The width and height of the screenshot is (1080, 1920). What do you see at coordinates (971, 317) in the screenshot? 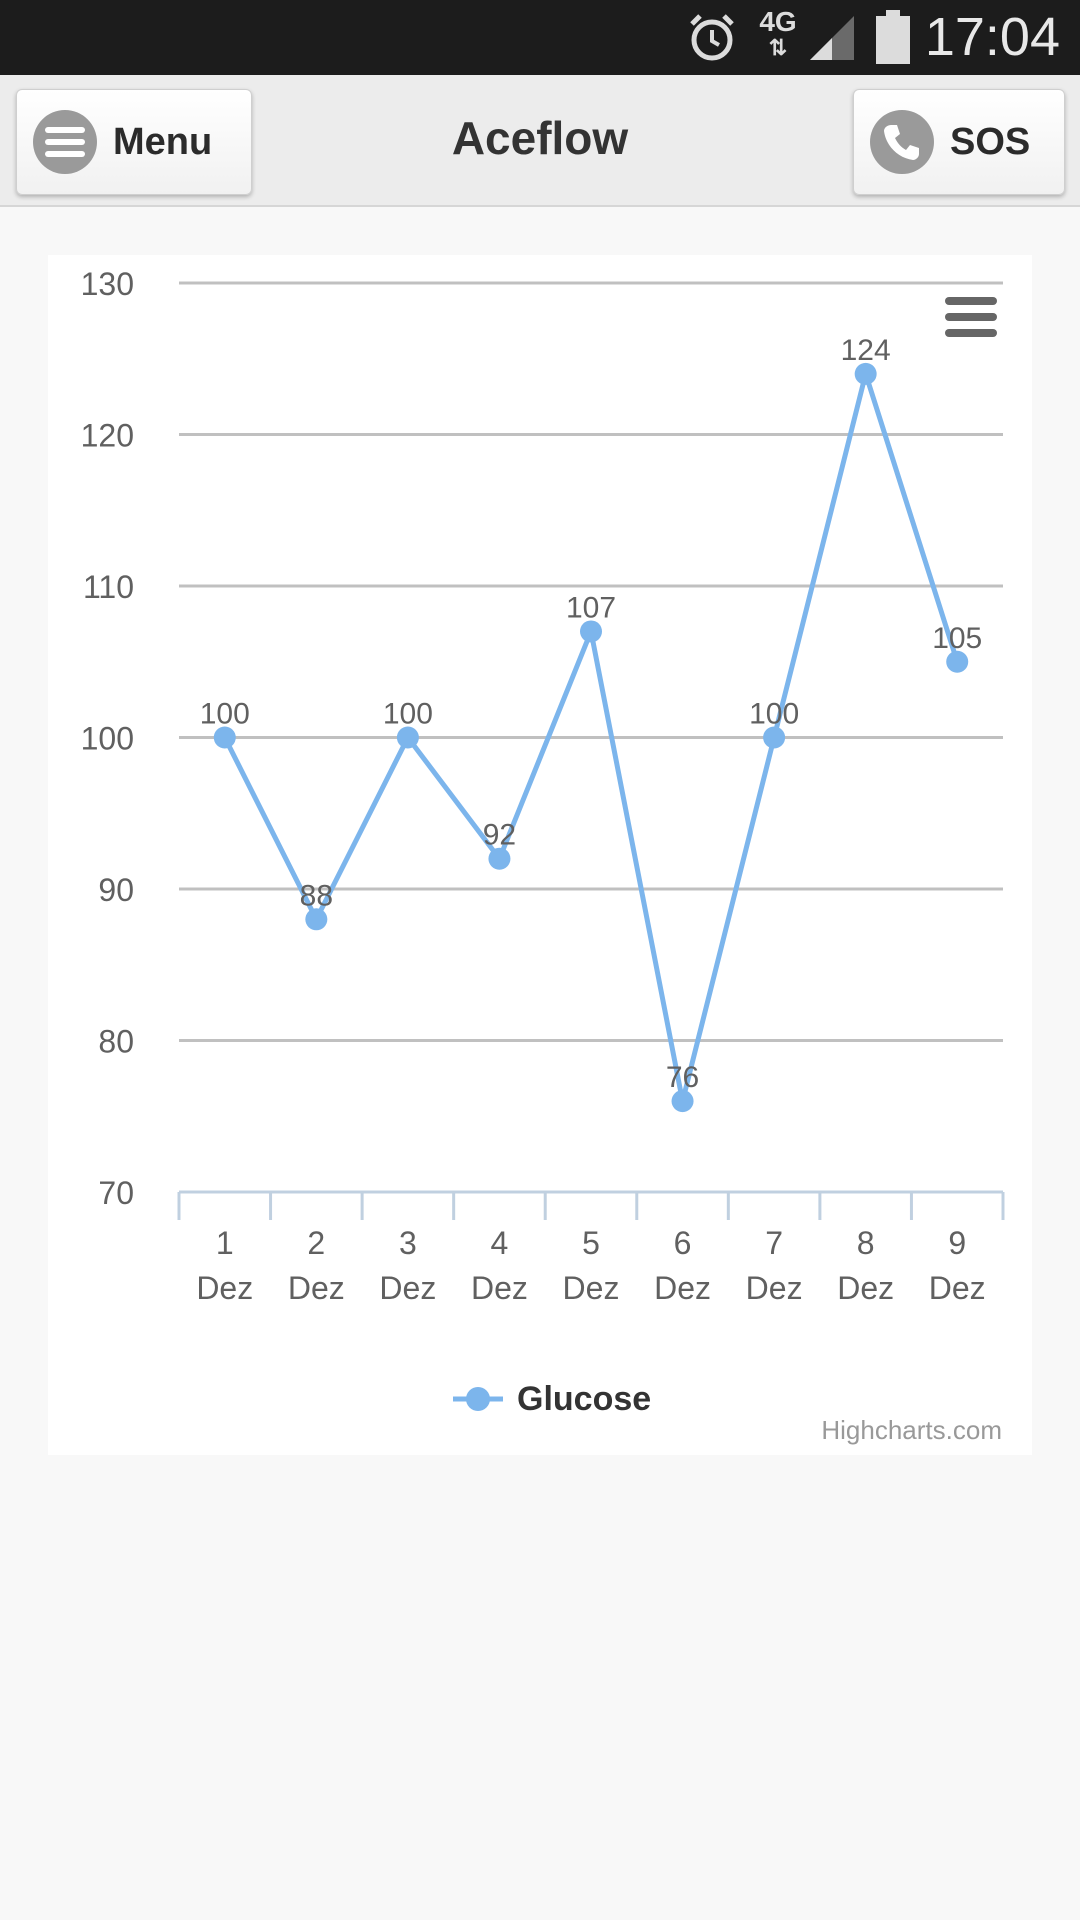
I see `chart-export-menu-icon` at bounding box center [971, 317].